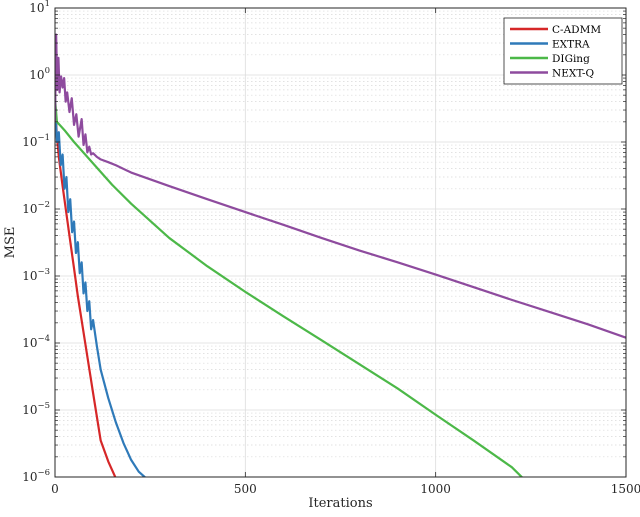 This screenshot has width=640, height=517. Describe the element at coordinates (340, 503) in the screenshot. I see `x-axis-label: Iterations` at that location.